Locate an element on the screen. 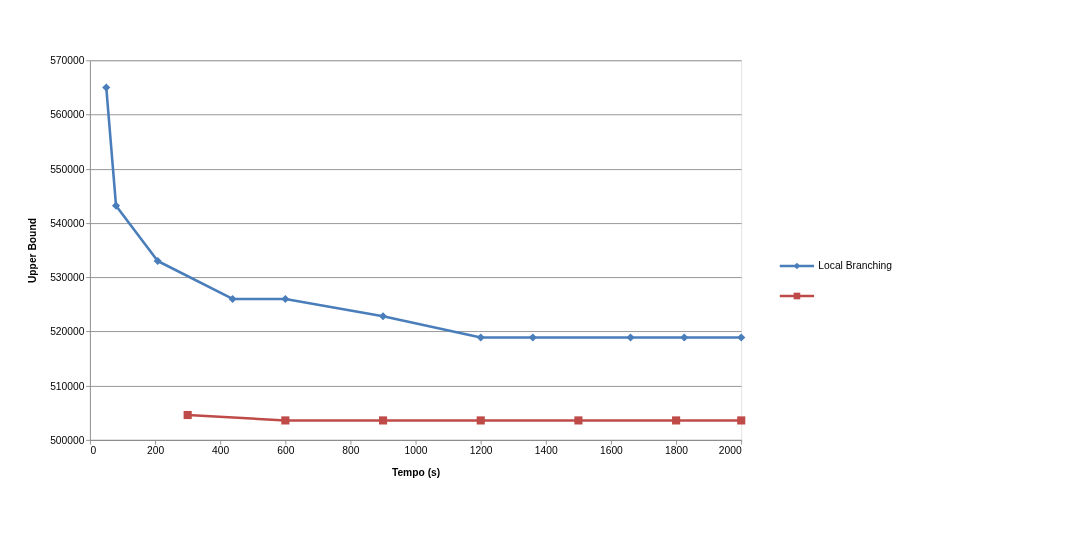 The image size is (1090, 559). x-tick-label: 600 is located at coordinates (286, 451).